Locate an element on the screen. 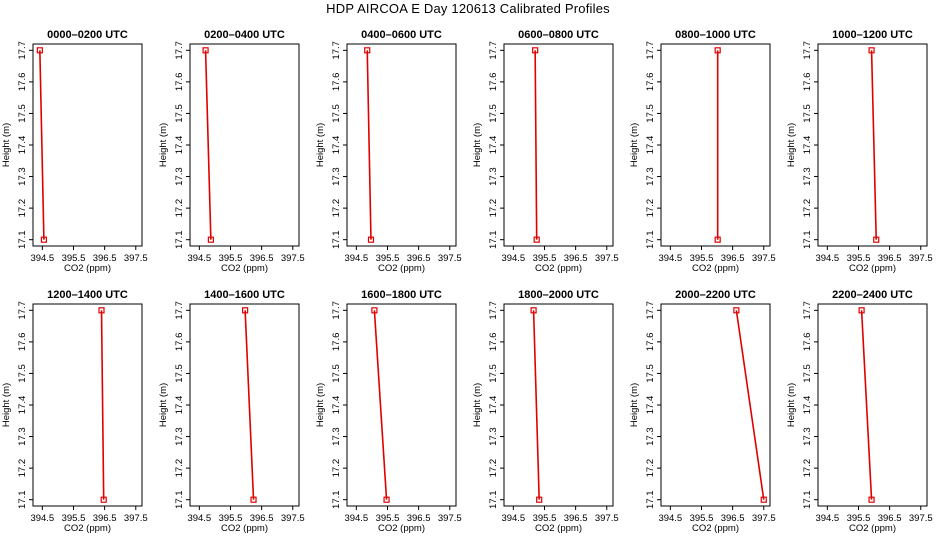  panel-title: 1800–2000 UTC is located at coordinates (558, 295).